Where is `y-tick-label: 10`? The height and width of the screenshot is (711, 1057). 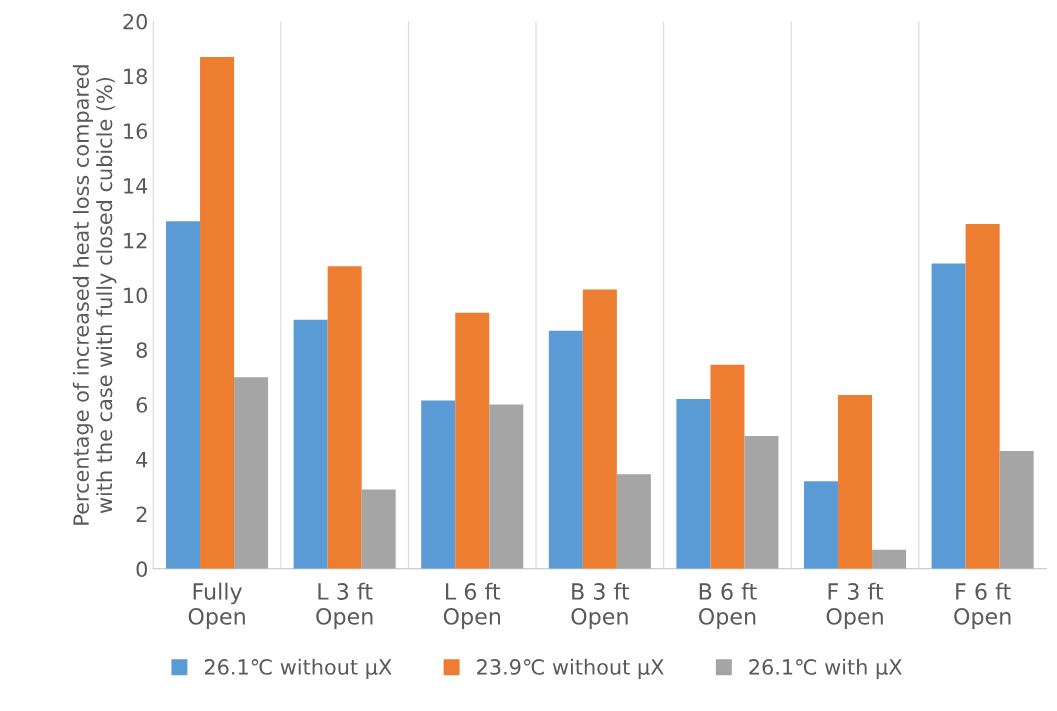
y-tick-label: 10 is located at coordinates (136, 295).